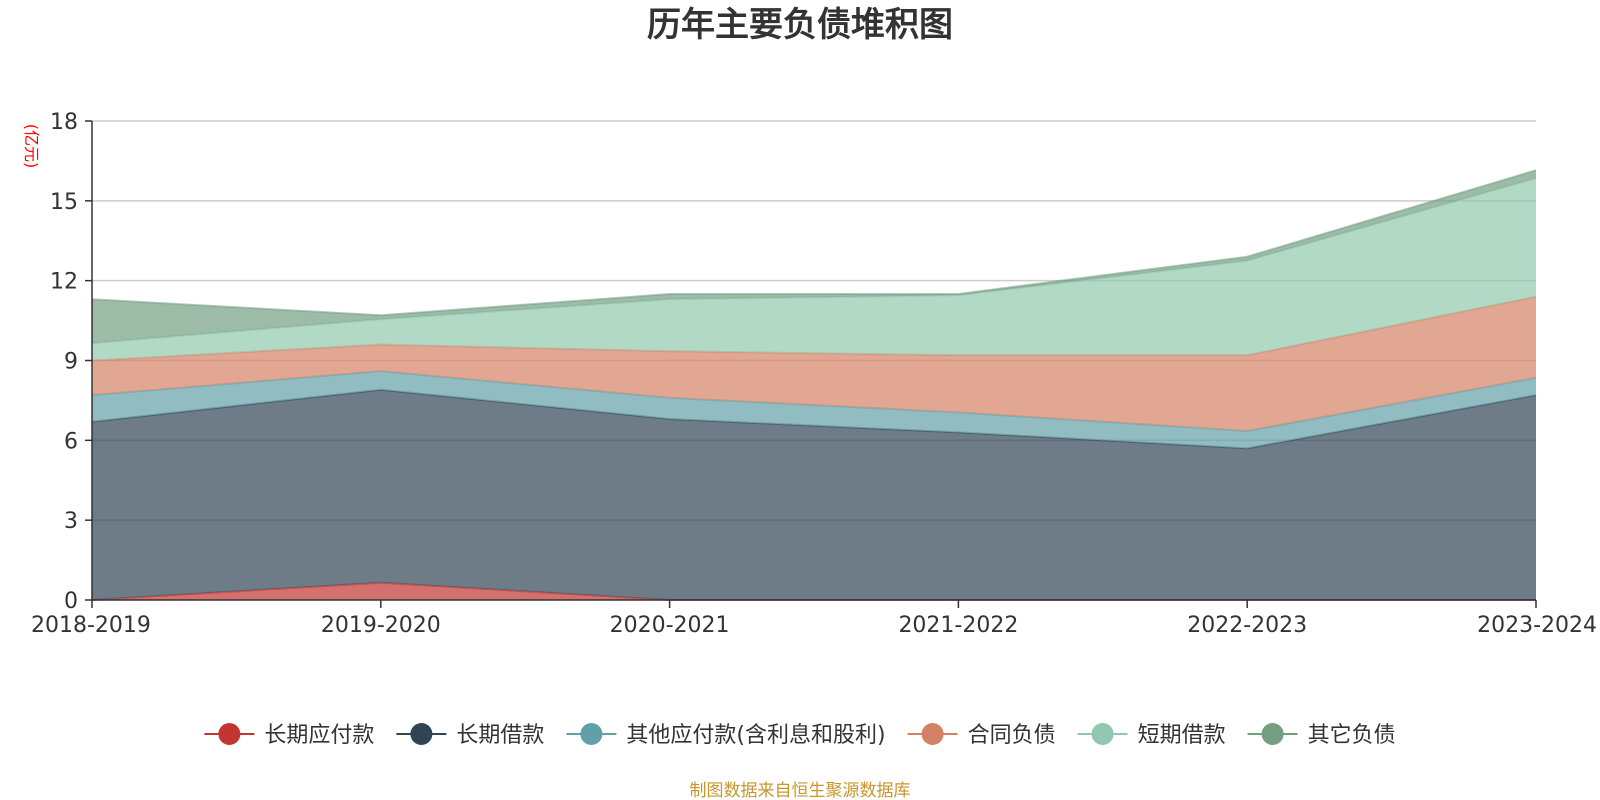  I want to click on legend-label: 长期借款, so click(500, 735).